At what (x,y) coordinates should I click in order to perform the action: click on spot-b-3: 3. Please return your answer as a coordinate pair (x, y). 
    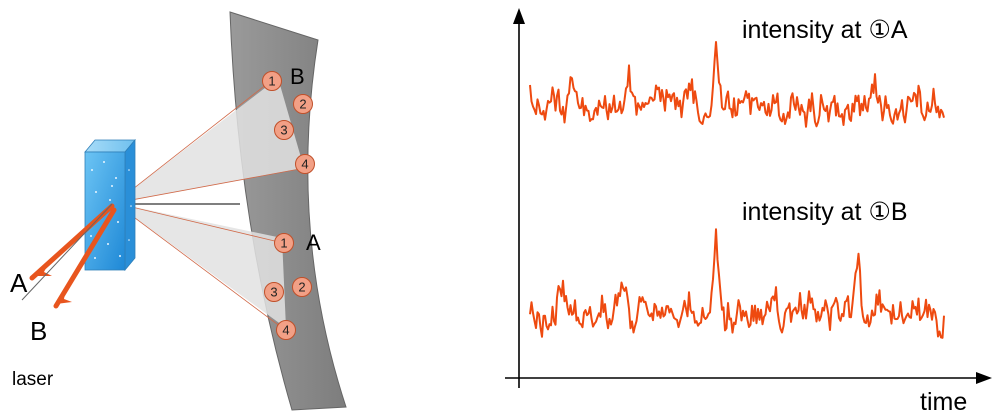
    Looking at the image, I should click on (284, 130).